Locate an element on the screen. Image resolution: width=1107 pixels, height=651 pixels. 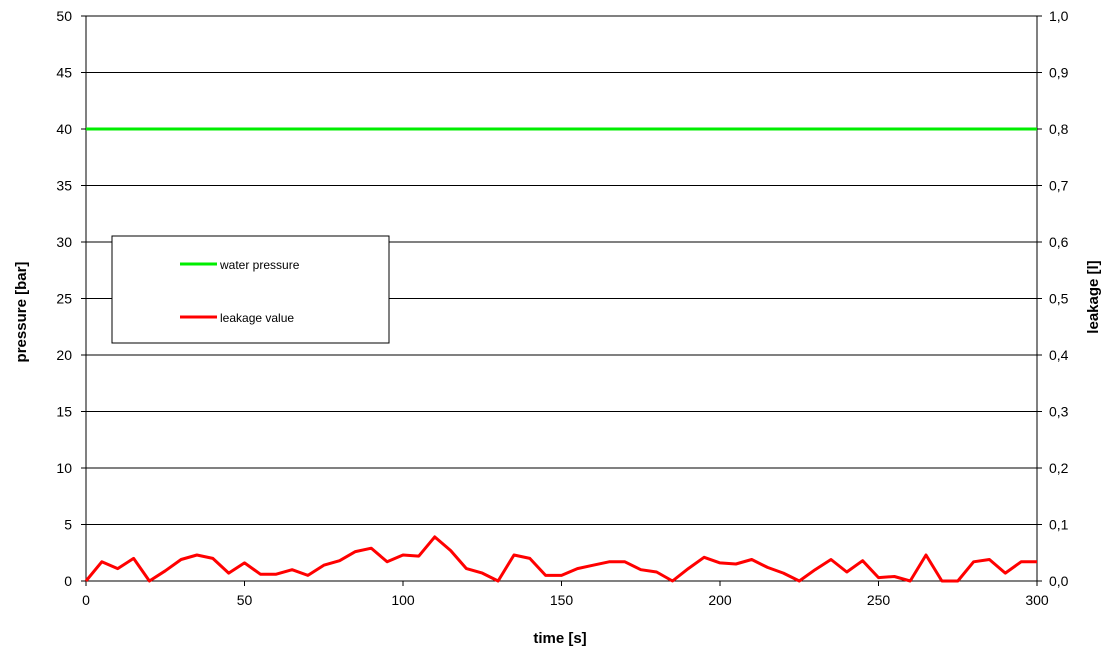
y-axis-right: 0,0 0,1 0,2 0,3 0,4 0,5 0,6 0,7 0,8 0,9 1,0 is located at coordinates (1053, 298).